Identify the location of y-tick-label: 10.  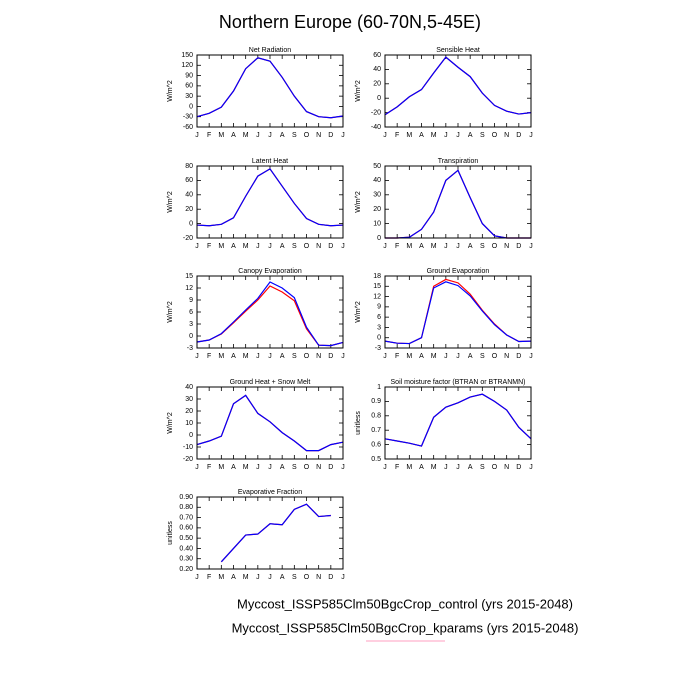
(377, 223).